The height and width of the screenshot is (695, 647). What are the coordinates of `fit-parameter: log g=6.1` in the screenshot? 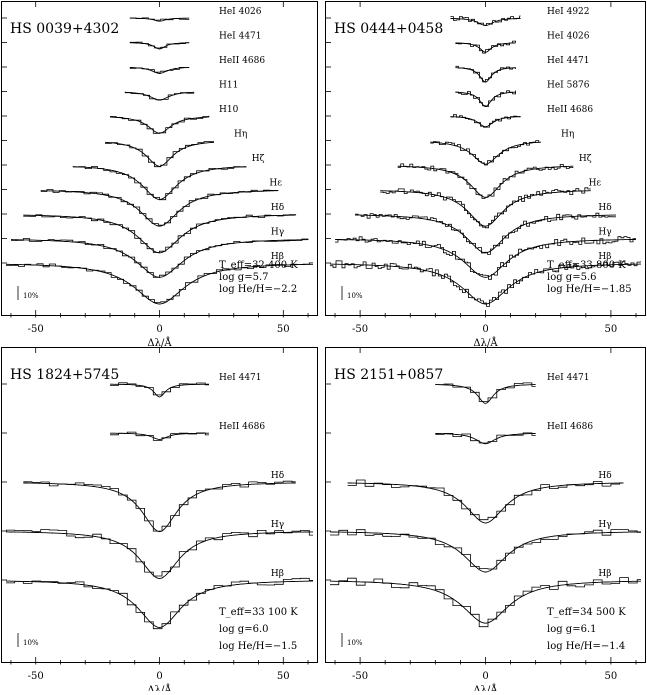 It's located at (571, 629).